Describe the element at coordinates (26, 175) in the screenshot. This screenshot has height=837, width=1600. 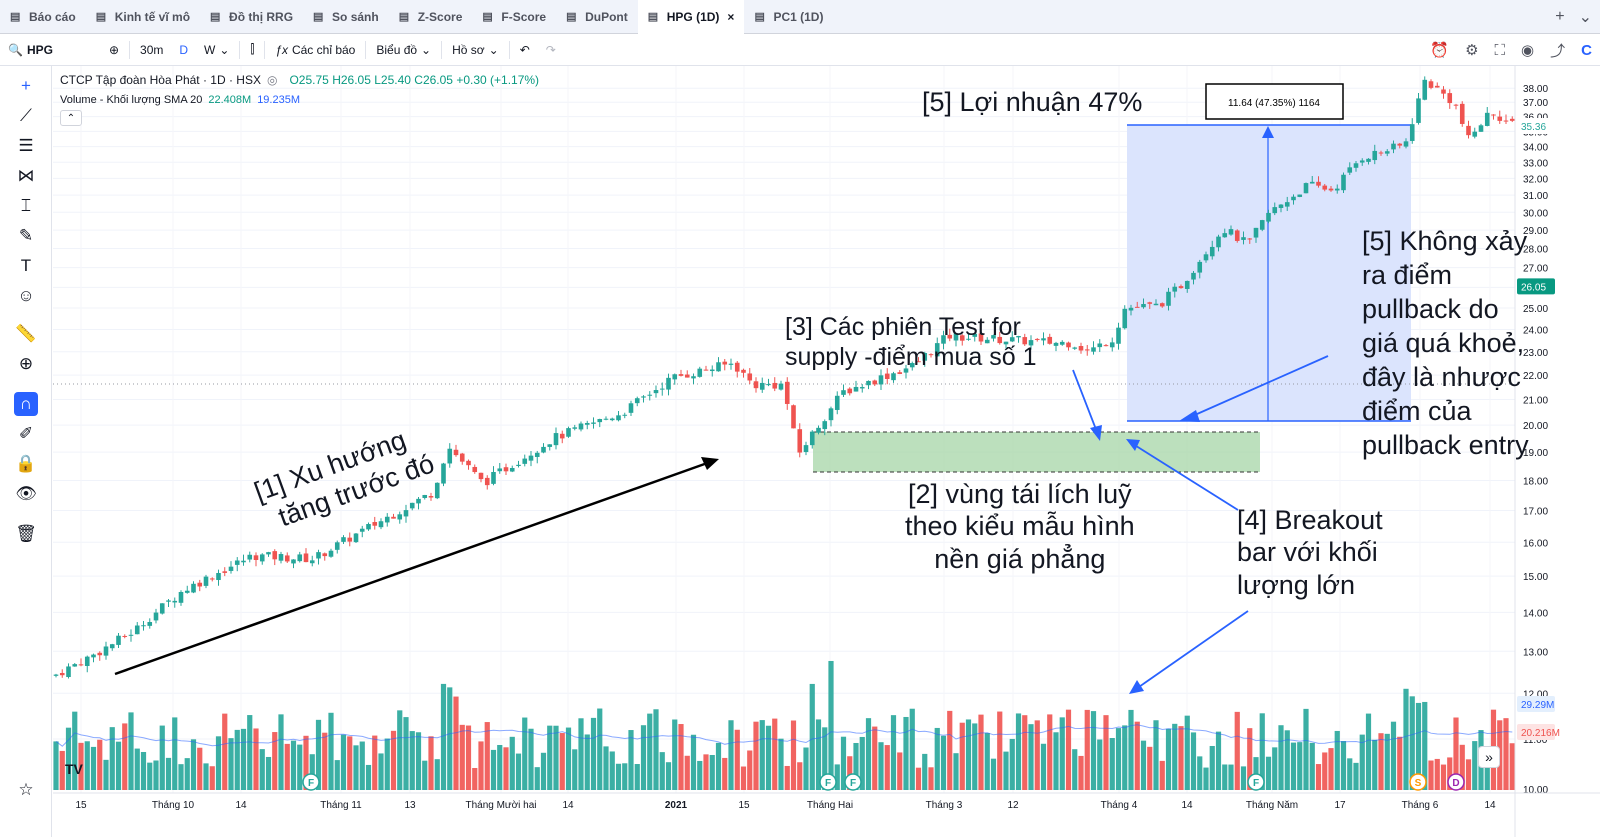
I see `pattern-icon: ⋈` at that location.